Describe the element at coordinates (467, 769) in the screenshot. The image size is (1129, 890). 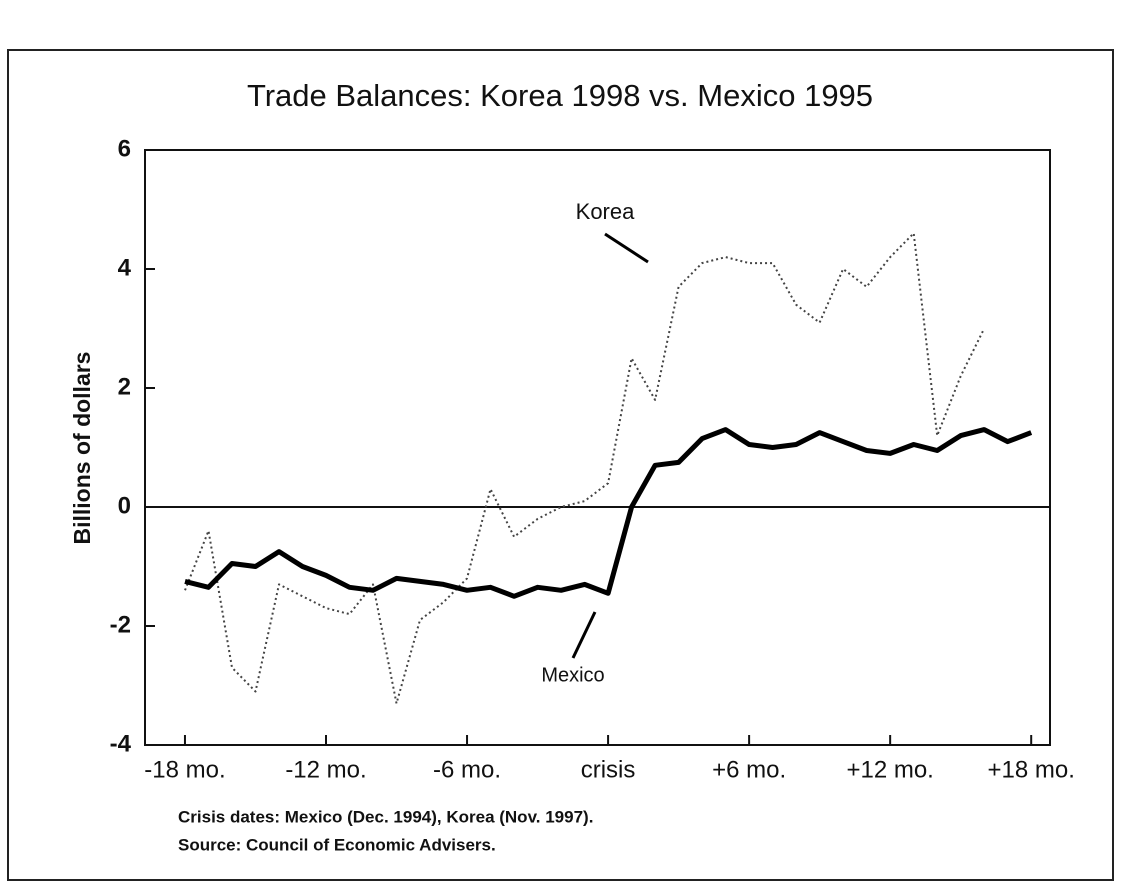
I see `x-tick-label: -6 mo.` at that location.